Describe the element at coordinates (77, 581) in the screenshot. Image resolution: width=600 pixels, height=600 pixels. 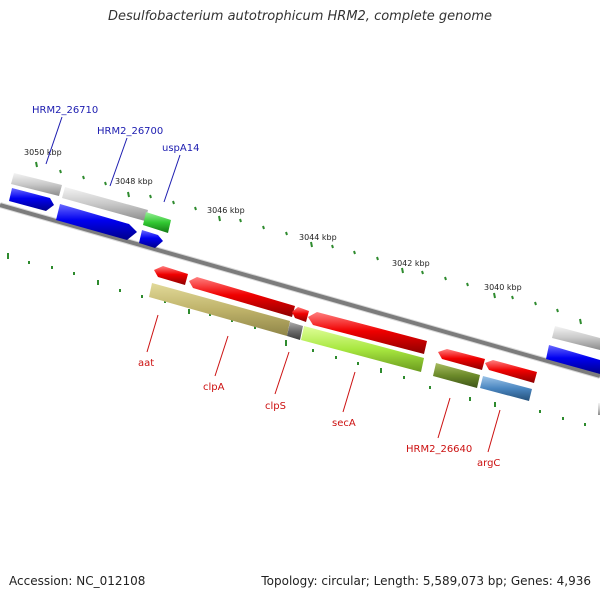
I see `accession-text: Accession: NC_012108` at that location.